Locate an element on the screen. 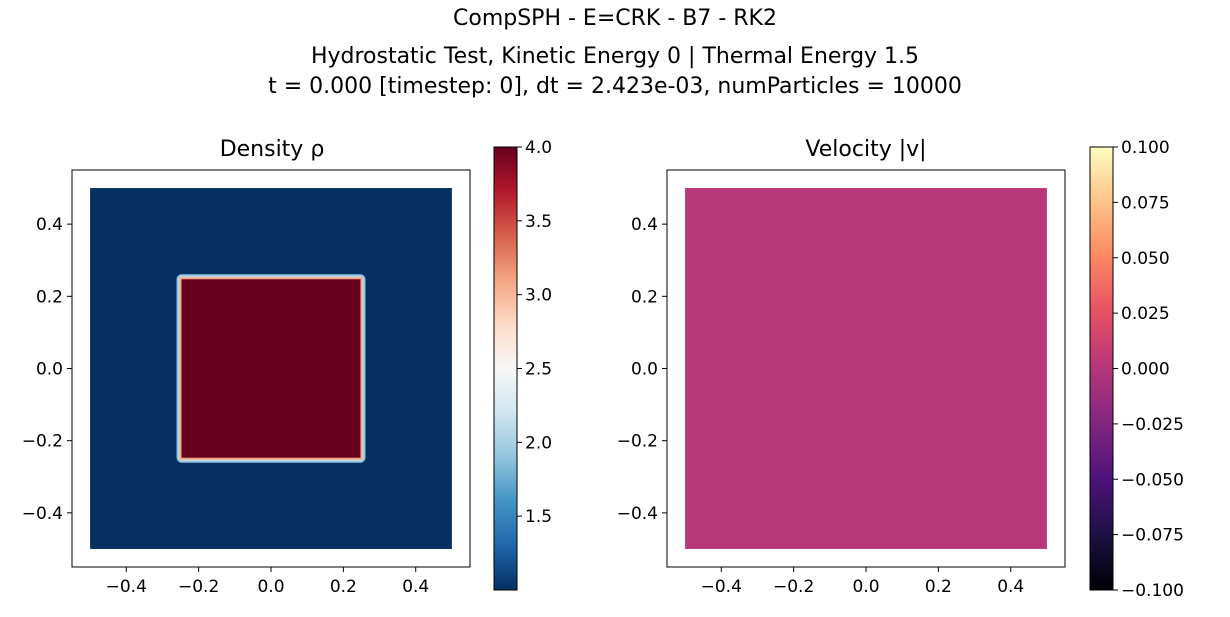 The height and width of the screenshot is (617, 1230). colorbar-tick-label: 2.5 is located at coordinates (538, 370).